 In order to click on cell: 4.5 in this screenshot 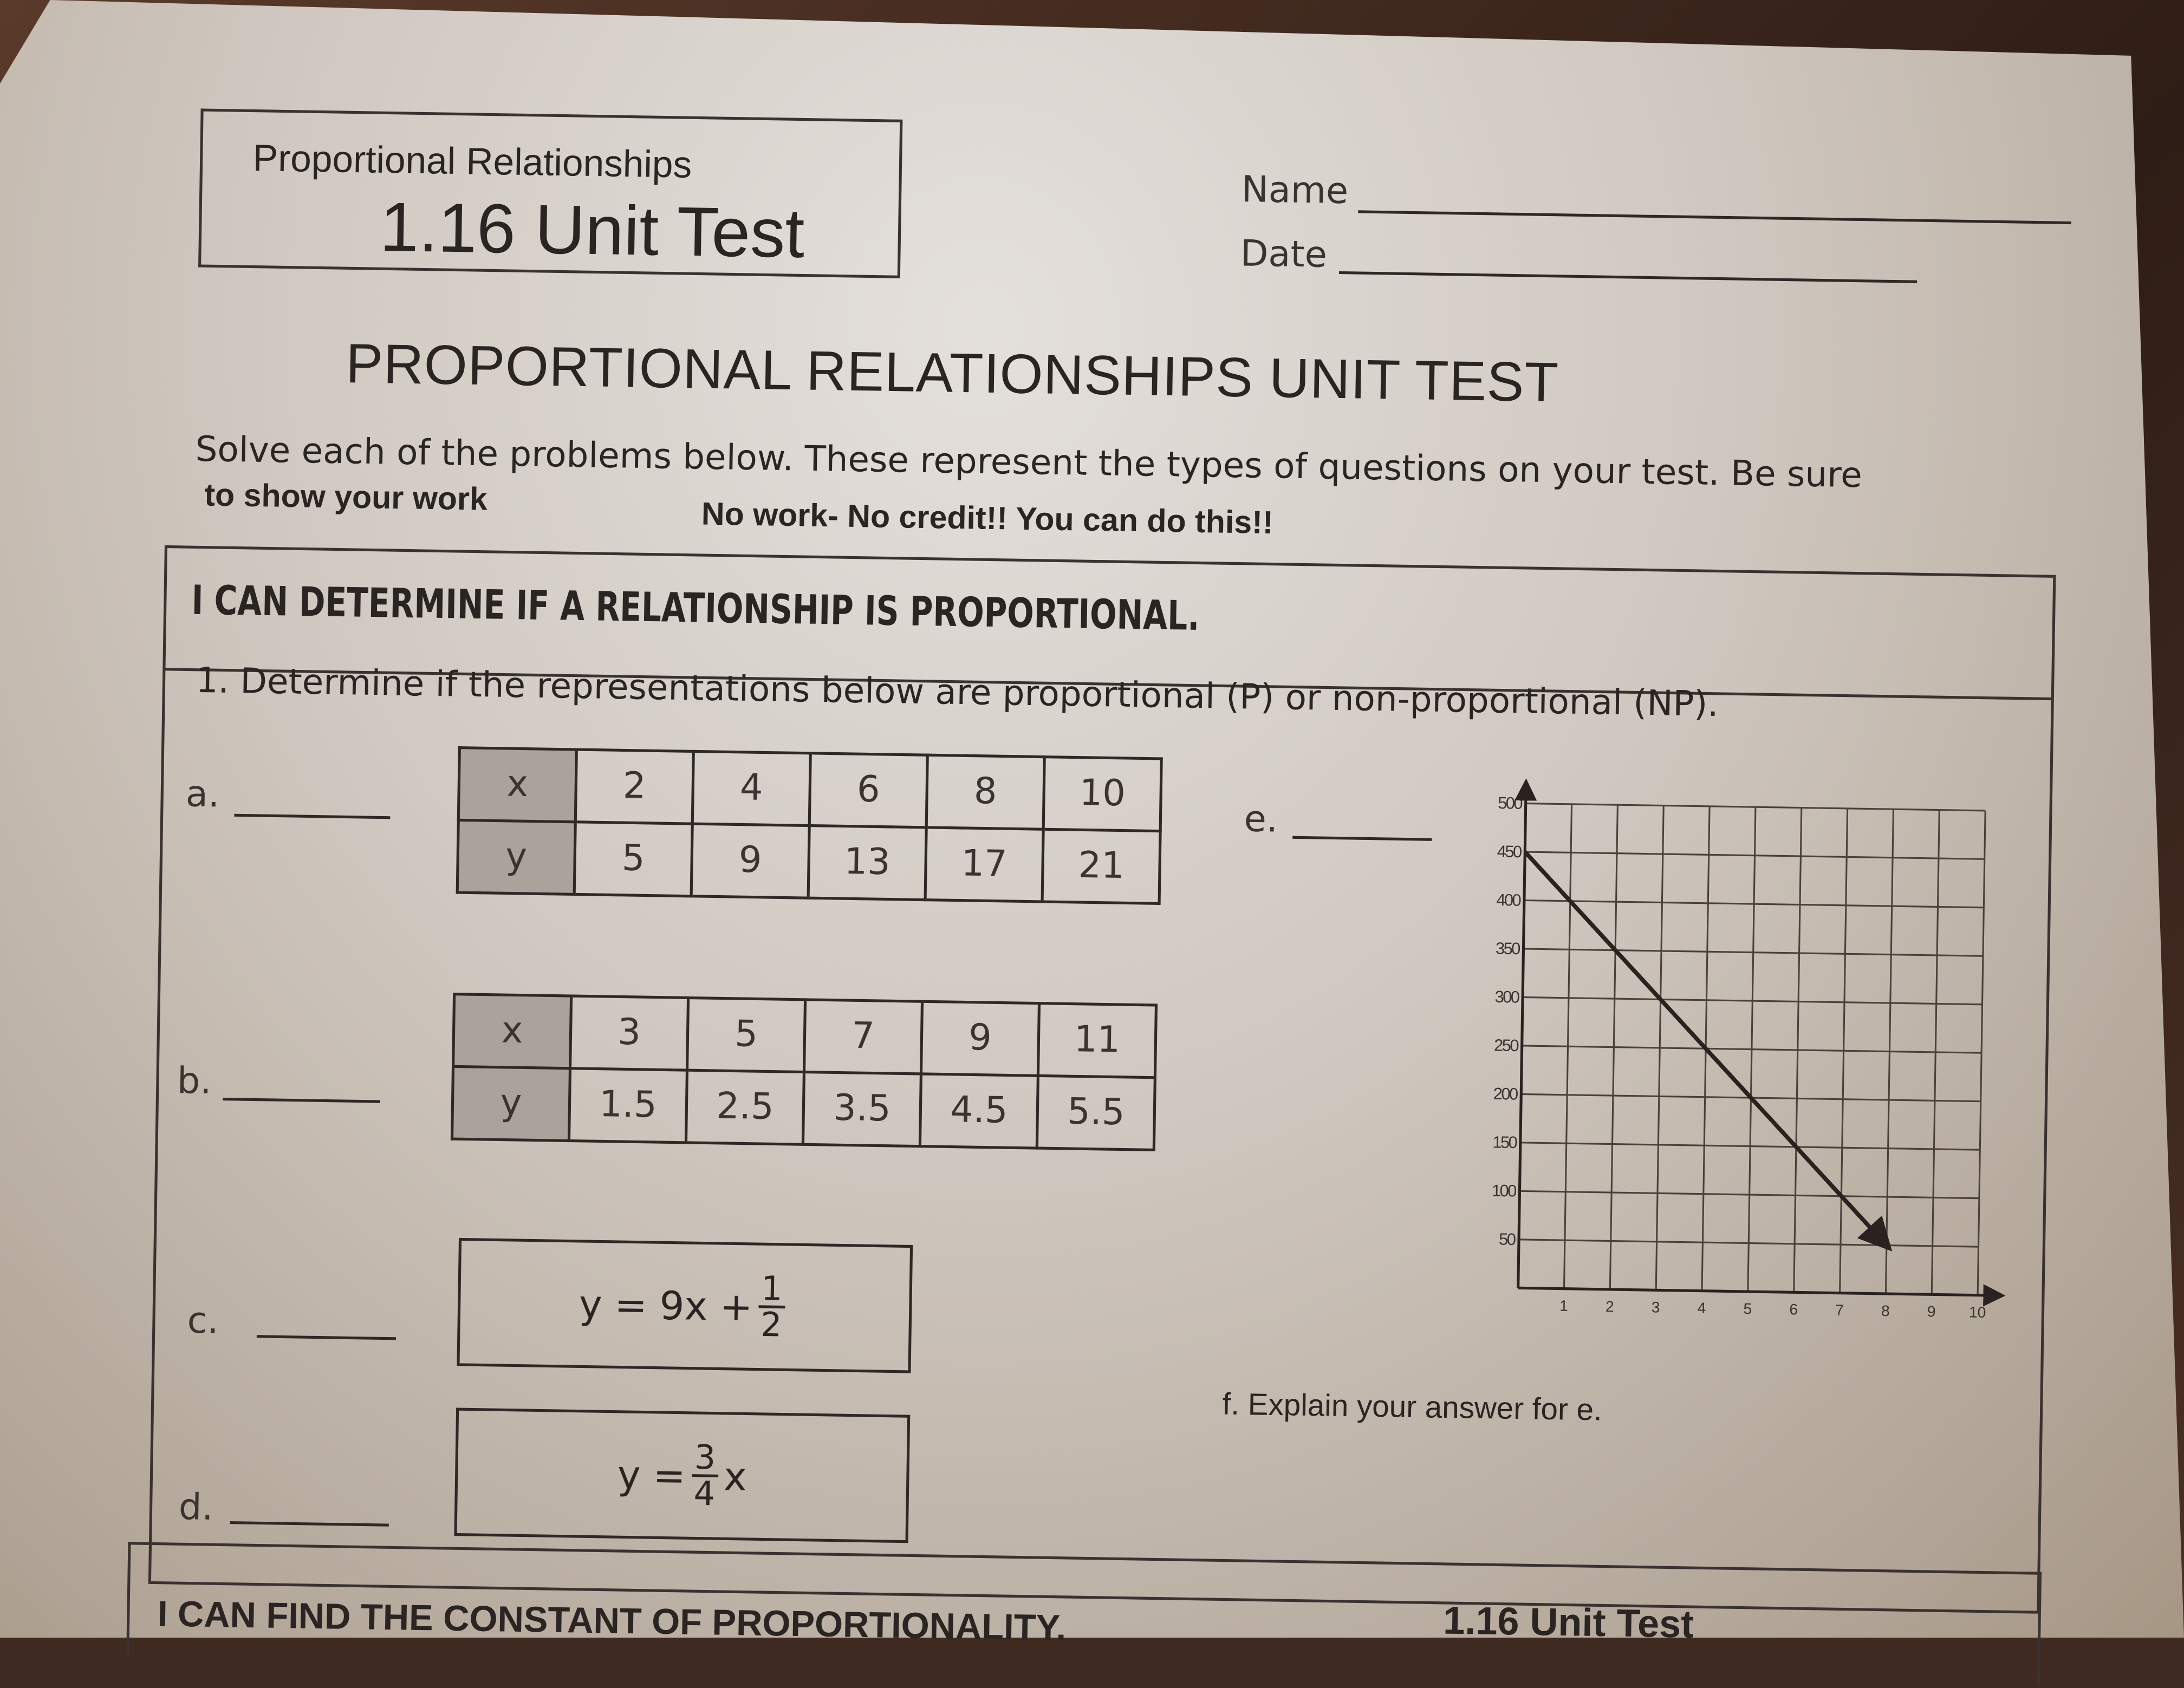, I will do `click(979, 1111)`.